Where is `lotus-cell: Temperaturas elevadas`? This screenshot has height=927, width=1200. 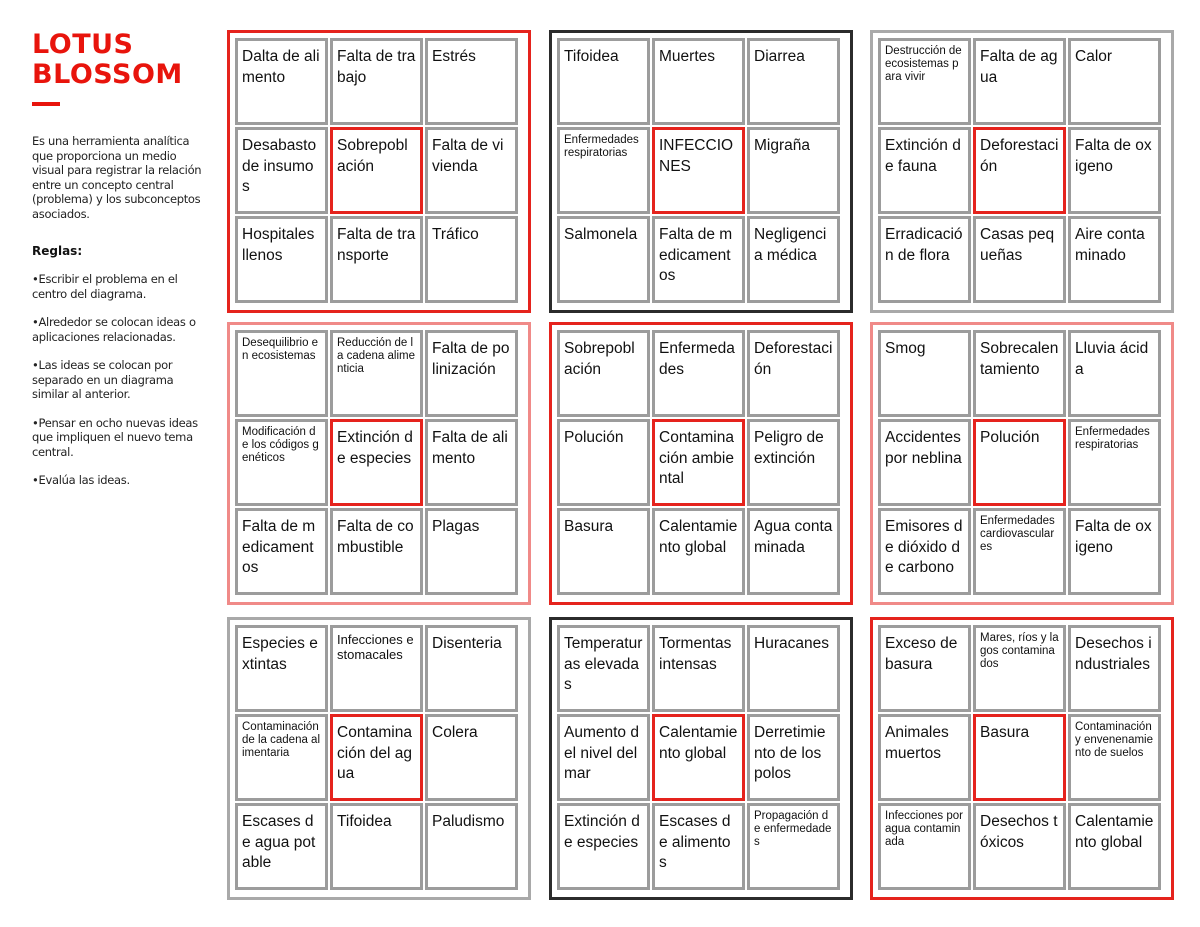 lotus-cell: Temperaturas elevadas is located at coordinates (603, 668).